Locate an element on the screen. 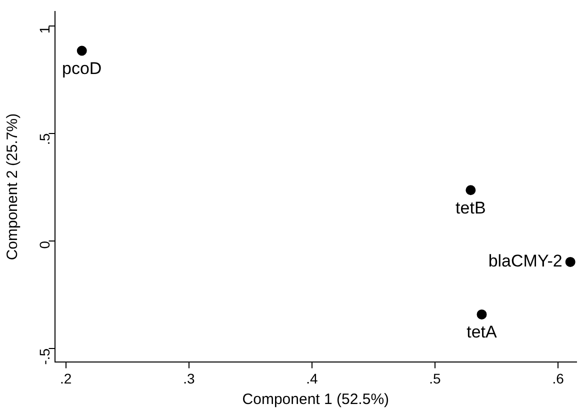 Image resolution: width=582 pixels, height=413 pixels. y-tick-label: 1 is located at coordinates (44, 30).